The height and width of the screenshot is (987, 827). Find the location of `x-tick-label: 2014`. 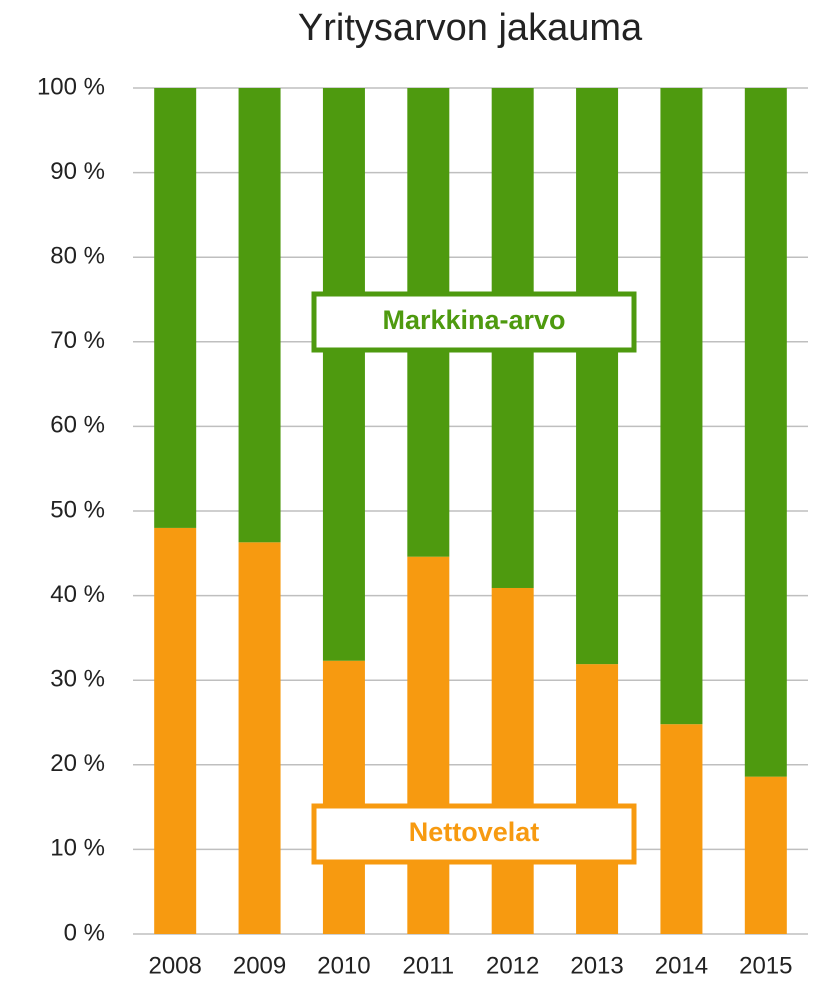

x-tick-label: 2014 is located at coordinates (681, 965).